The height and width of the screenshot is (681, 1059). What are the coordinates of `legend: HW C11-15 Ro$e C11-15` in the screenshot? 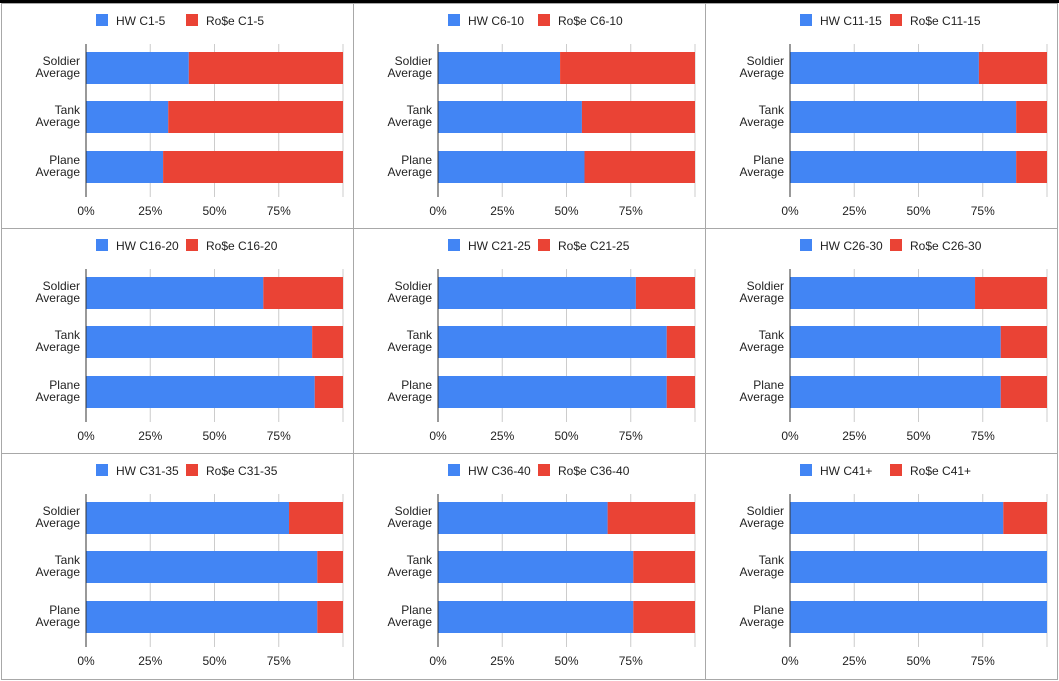 It's located at (890, 21).